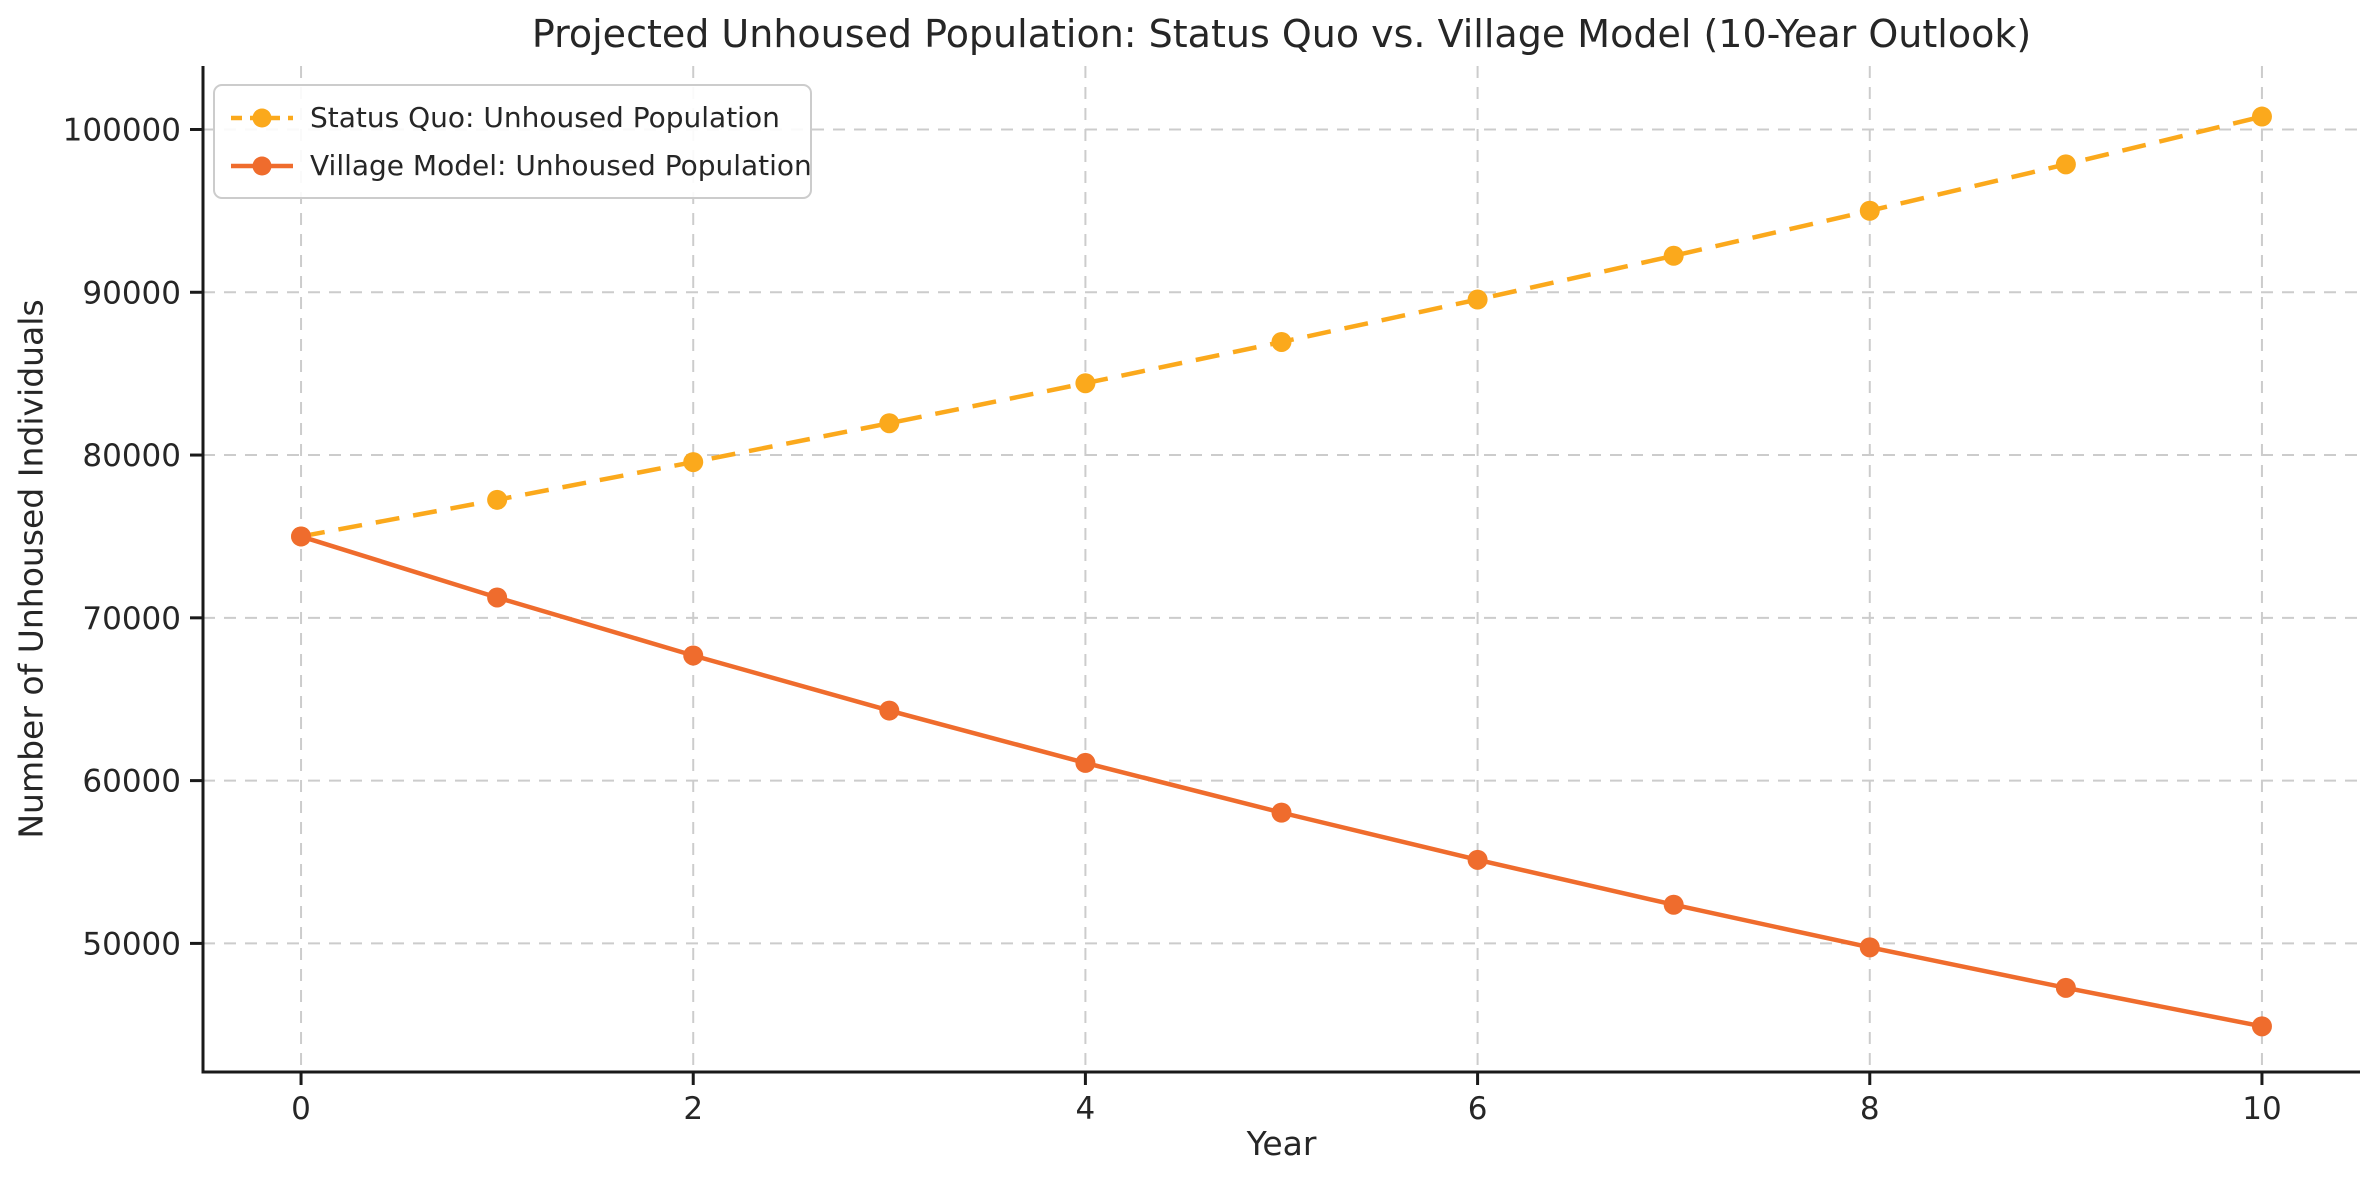 This screenshot has width=2379, height=1180. What do you see at coordinates (301, 1109) in the screenshot?
I see `x-tick-label: 0` at bounding box center [301, 1109].